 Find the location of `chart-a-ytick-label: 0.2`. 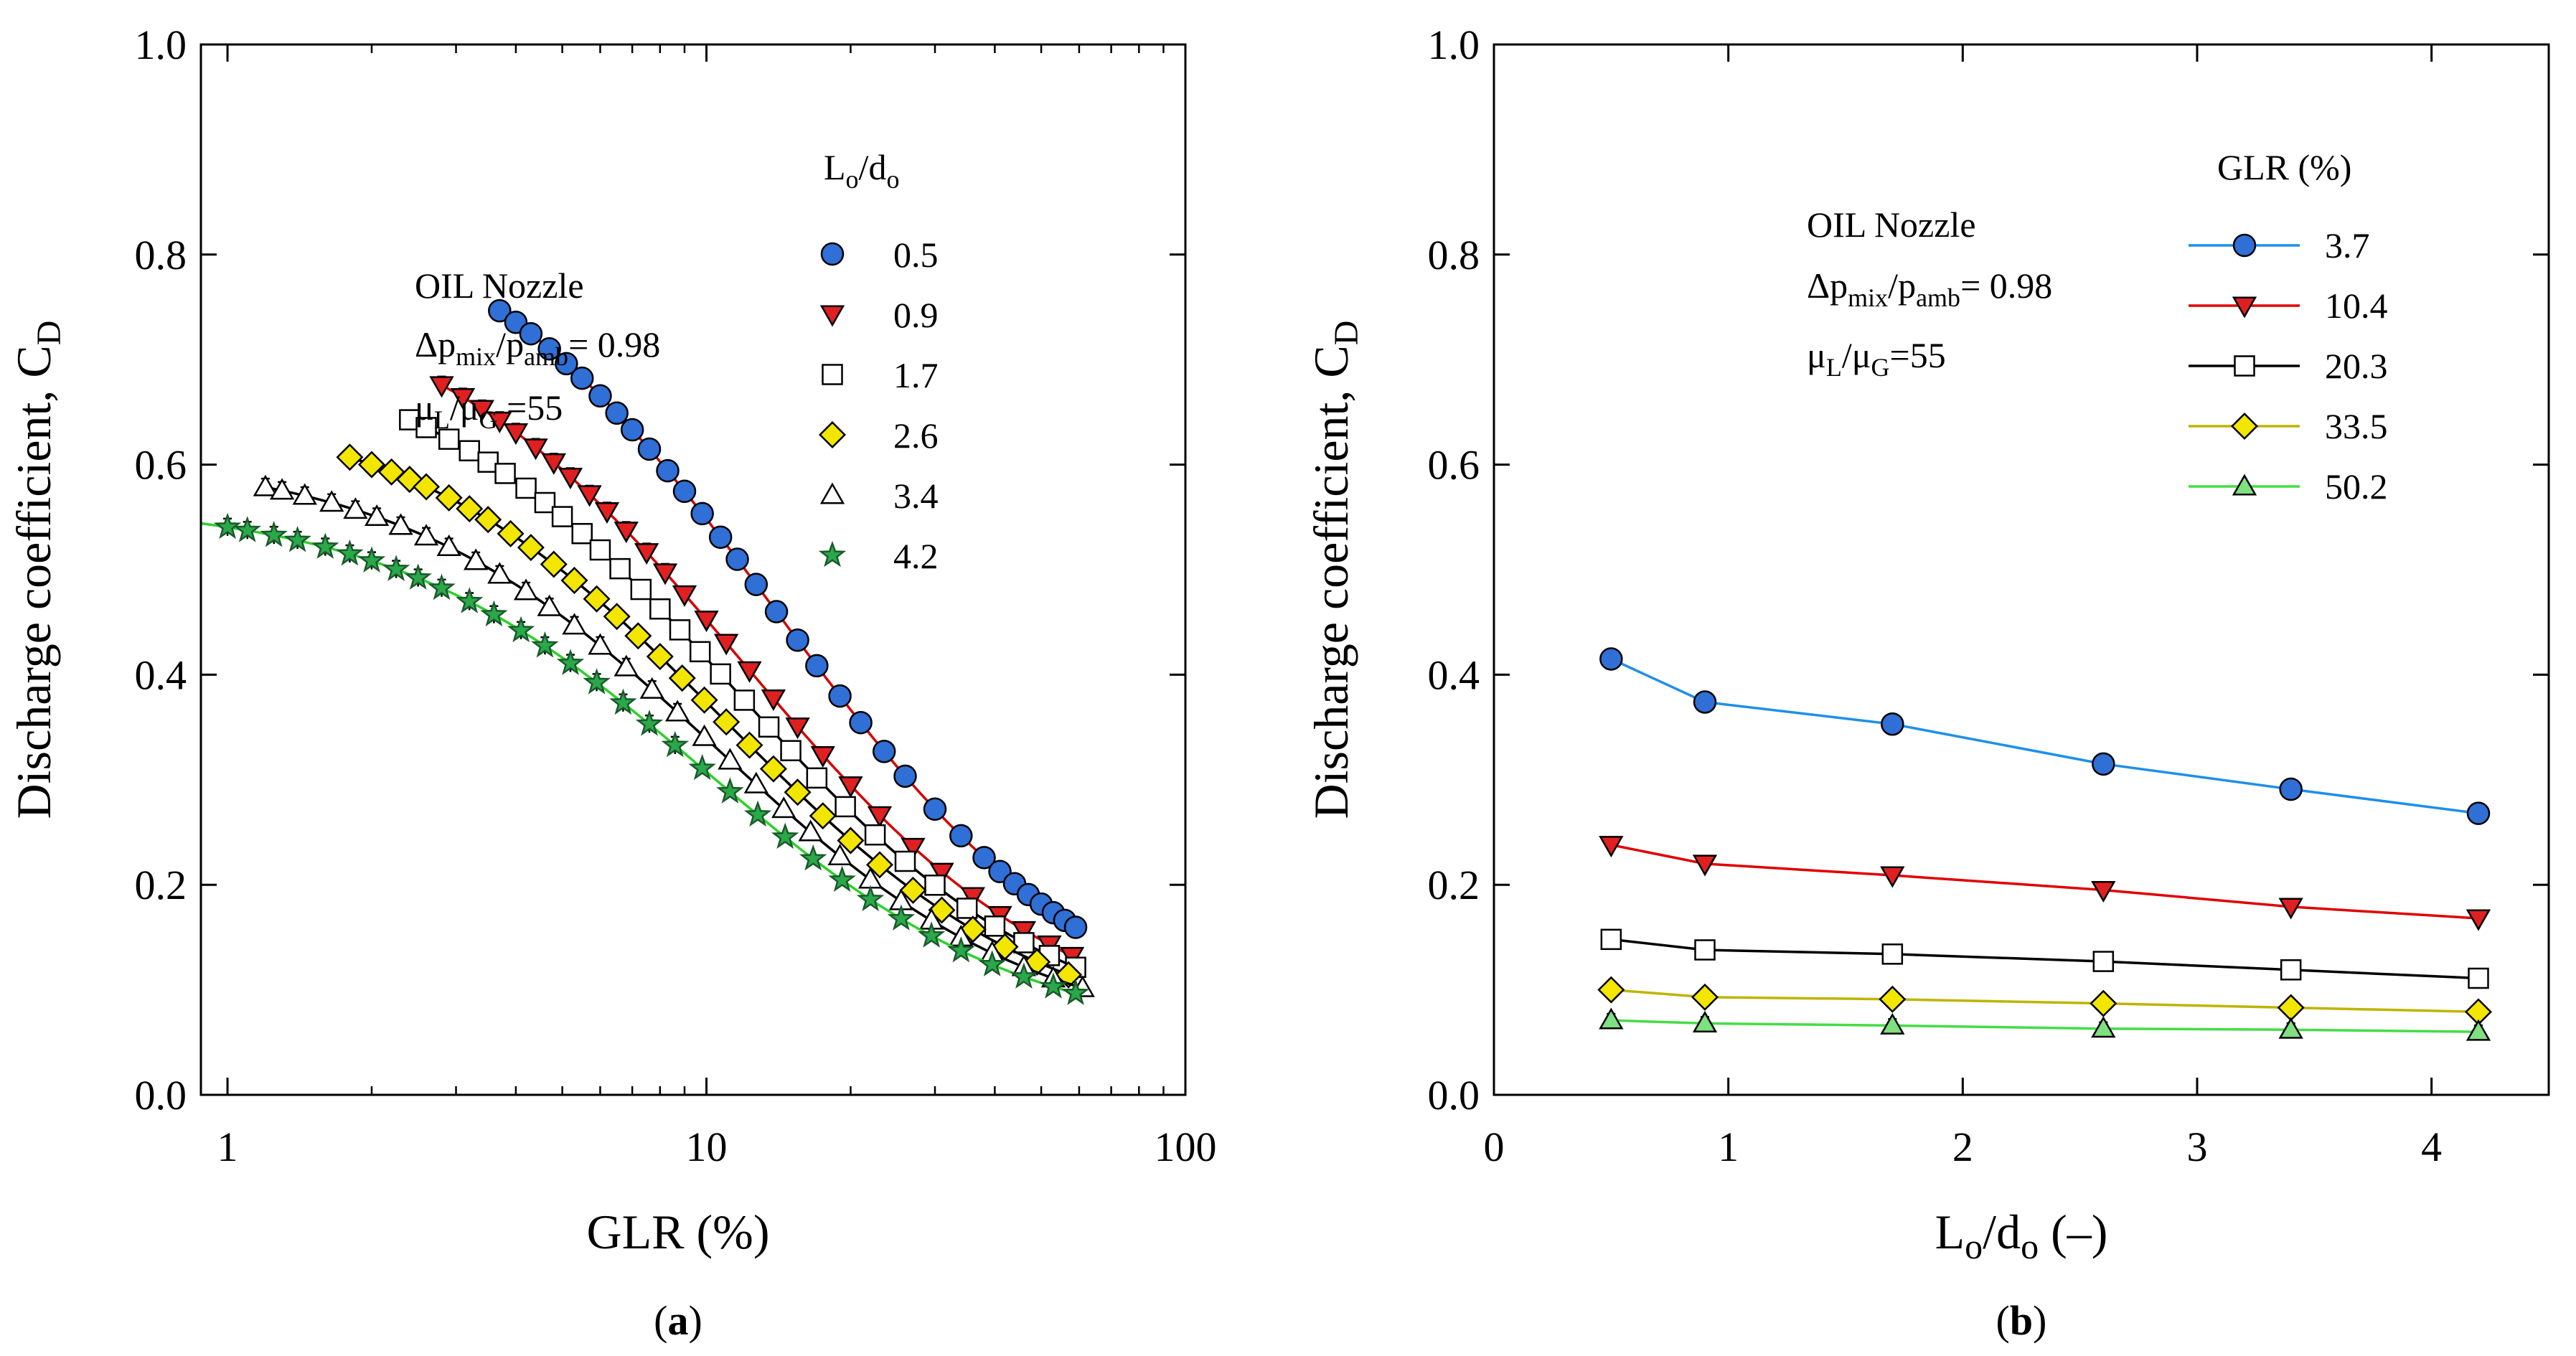

chart-a-ytick-label: 0.2 is located at coordinates (161, 885).